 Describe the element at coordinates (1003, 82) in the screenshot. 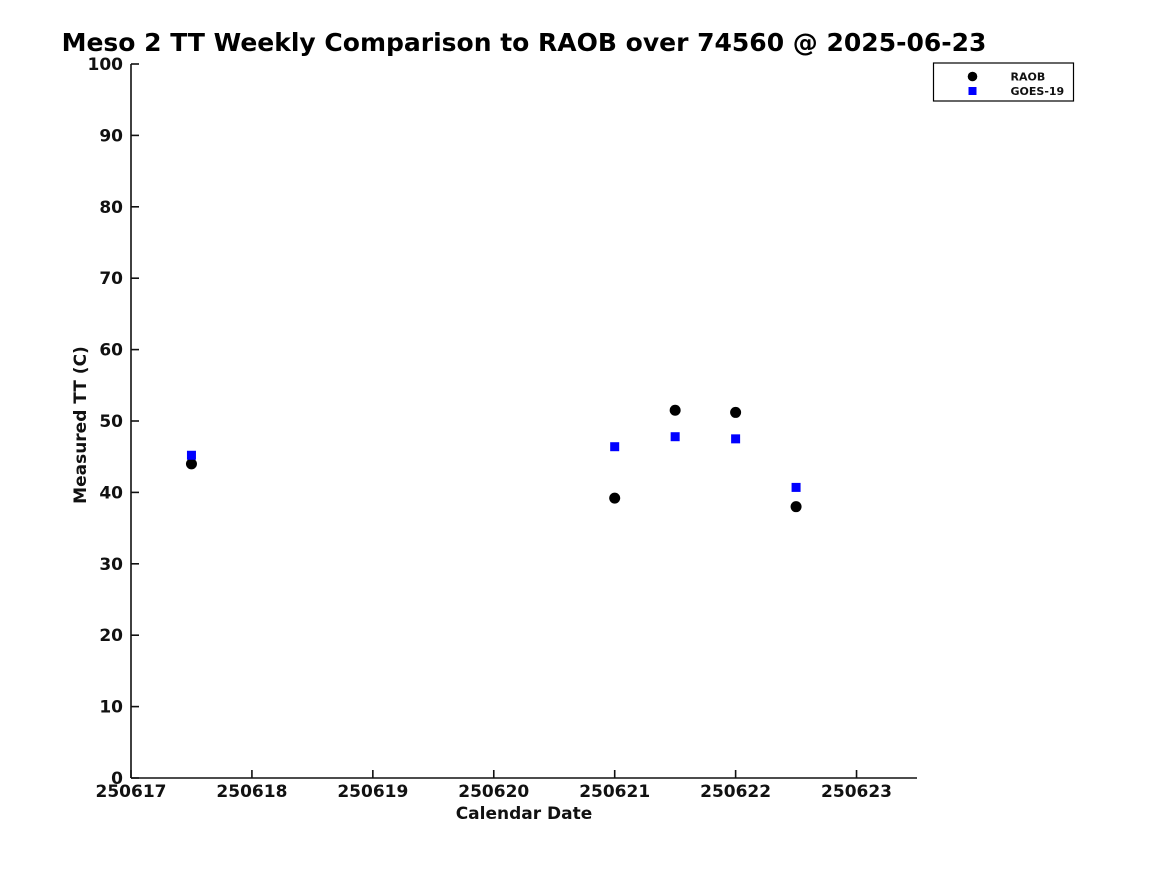

I see `legend-box` at that location.